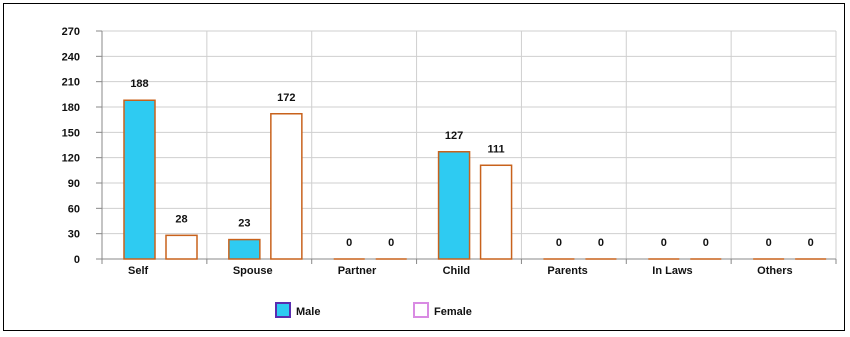 The image size is (850, 337). What do you see at coordinates (71, 57) in the screenshot?
I see `y-tick-label: 240` at bounding box center [71, 57].